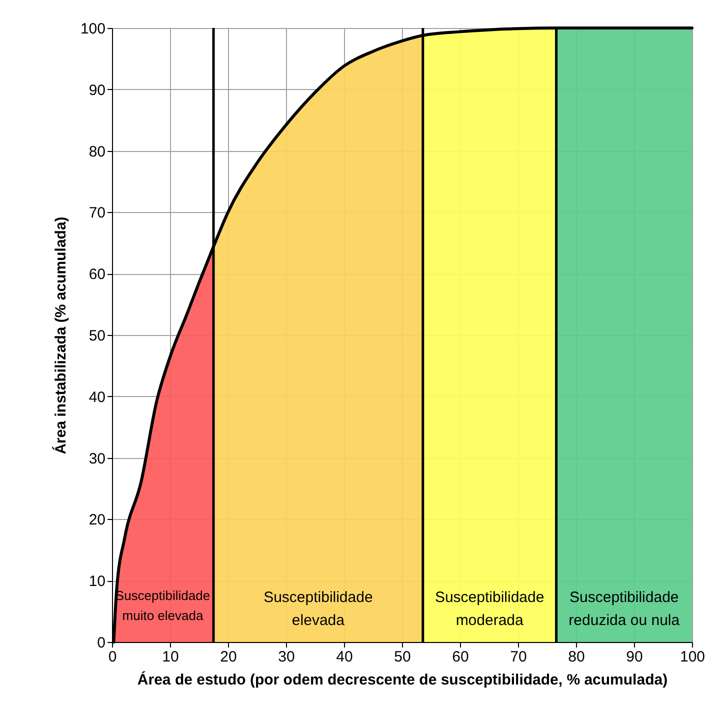 The height and width of the screenshot is (717, 706). Describe the element at coordinates (286, 657) in the screenshot. I see `x-tick-label: 30` at that location.